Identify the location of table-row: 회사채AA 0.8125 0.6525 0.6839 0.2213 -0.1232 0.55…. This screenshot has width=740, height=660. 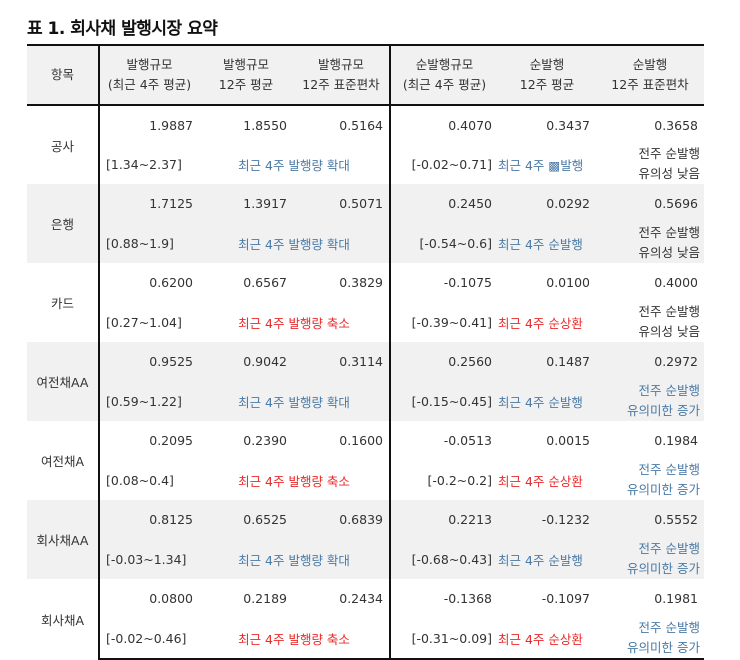
(365, 539).